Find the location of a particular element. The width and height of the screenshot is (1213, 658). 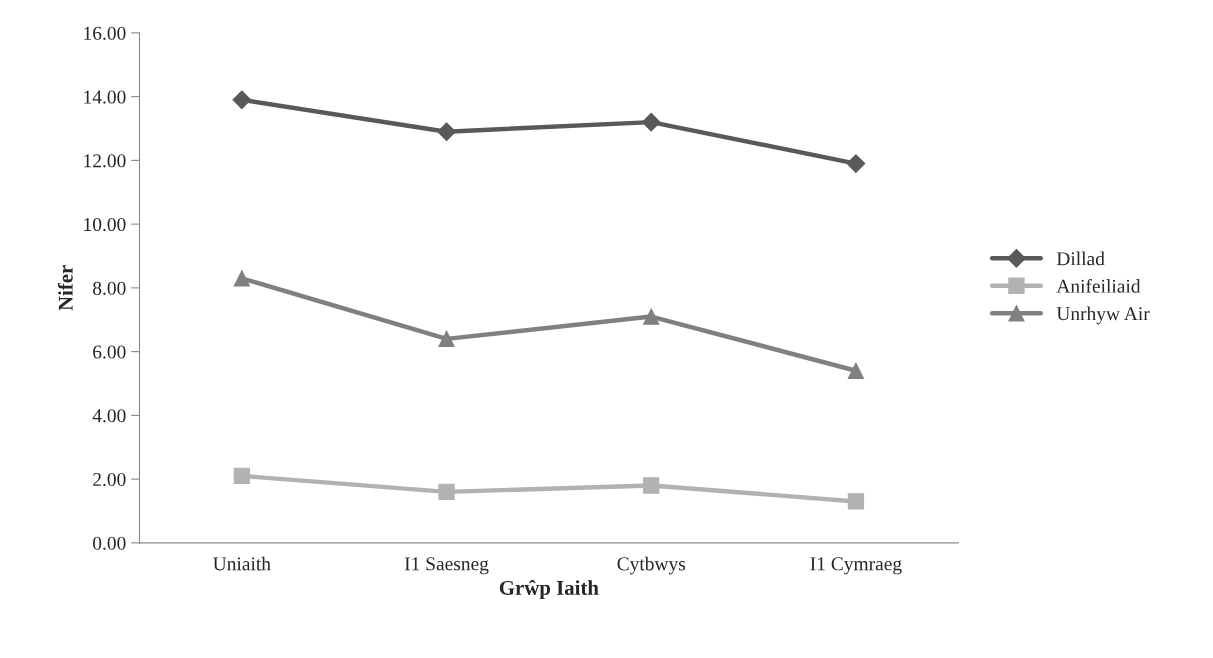

legend-label: Unrhyw Air is located at coordinates (1103, 315).